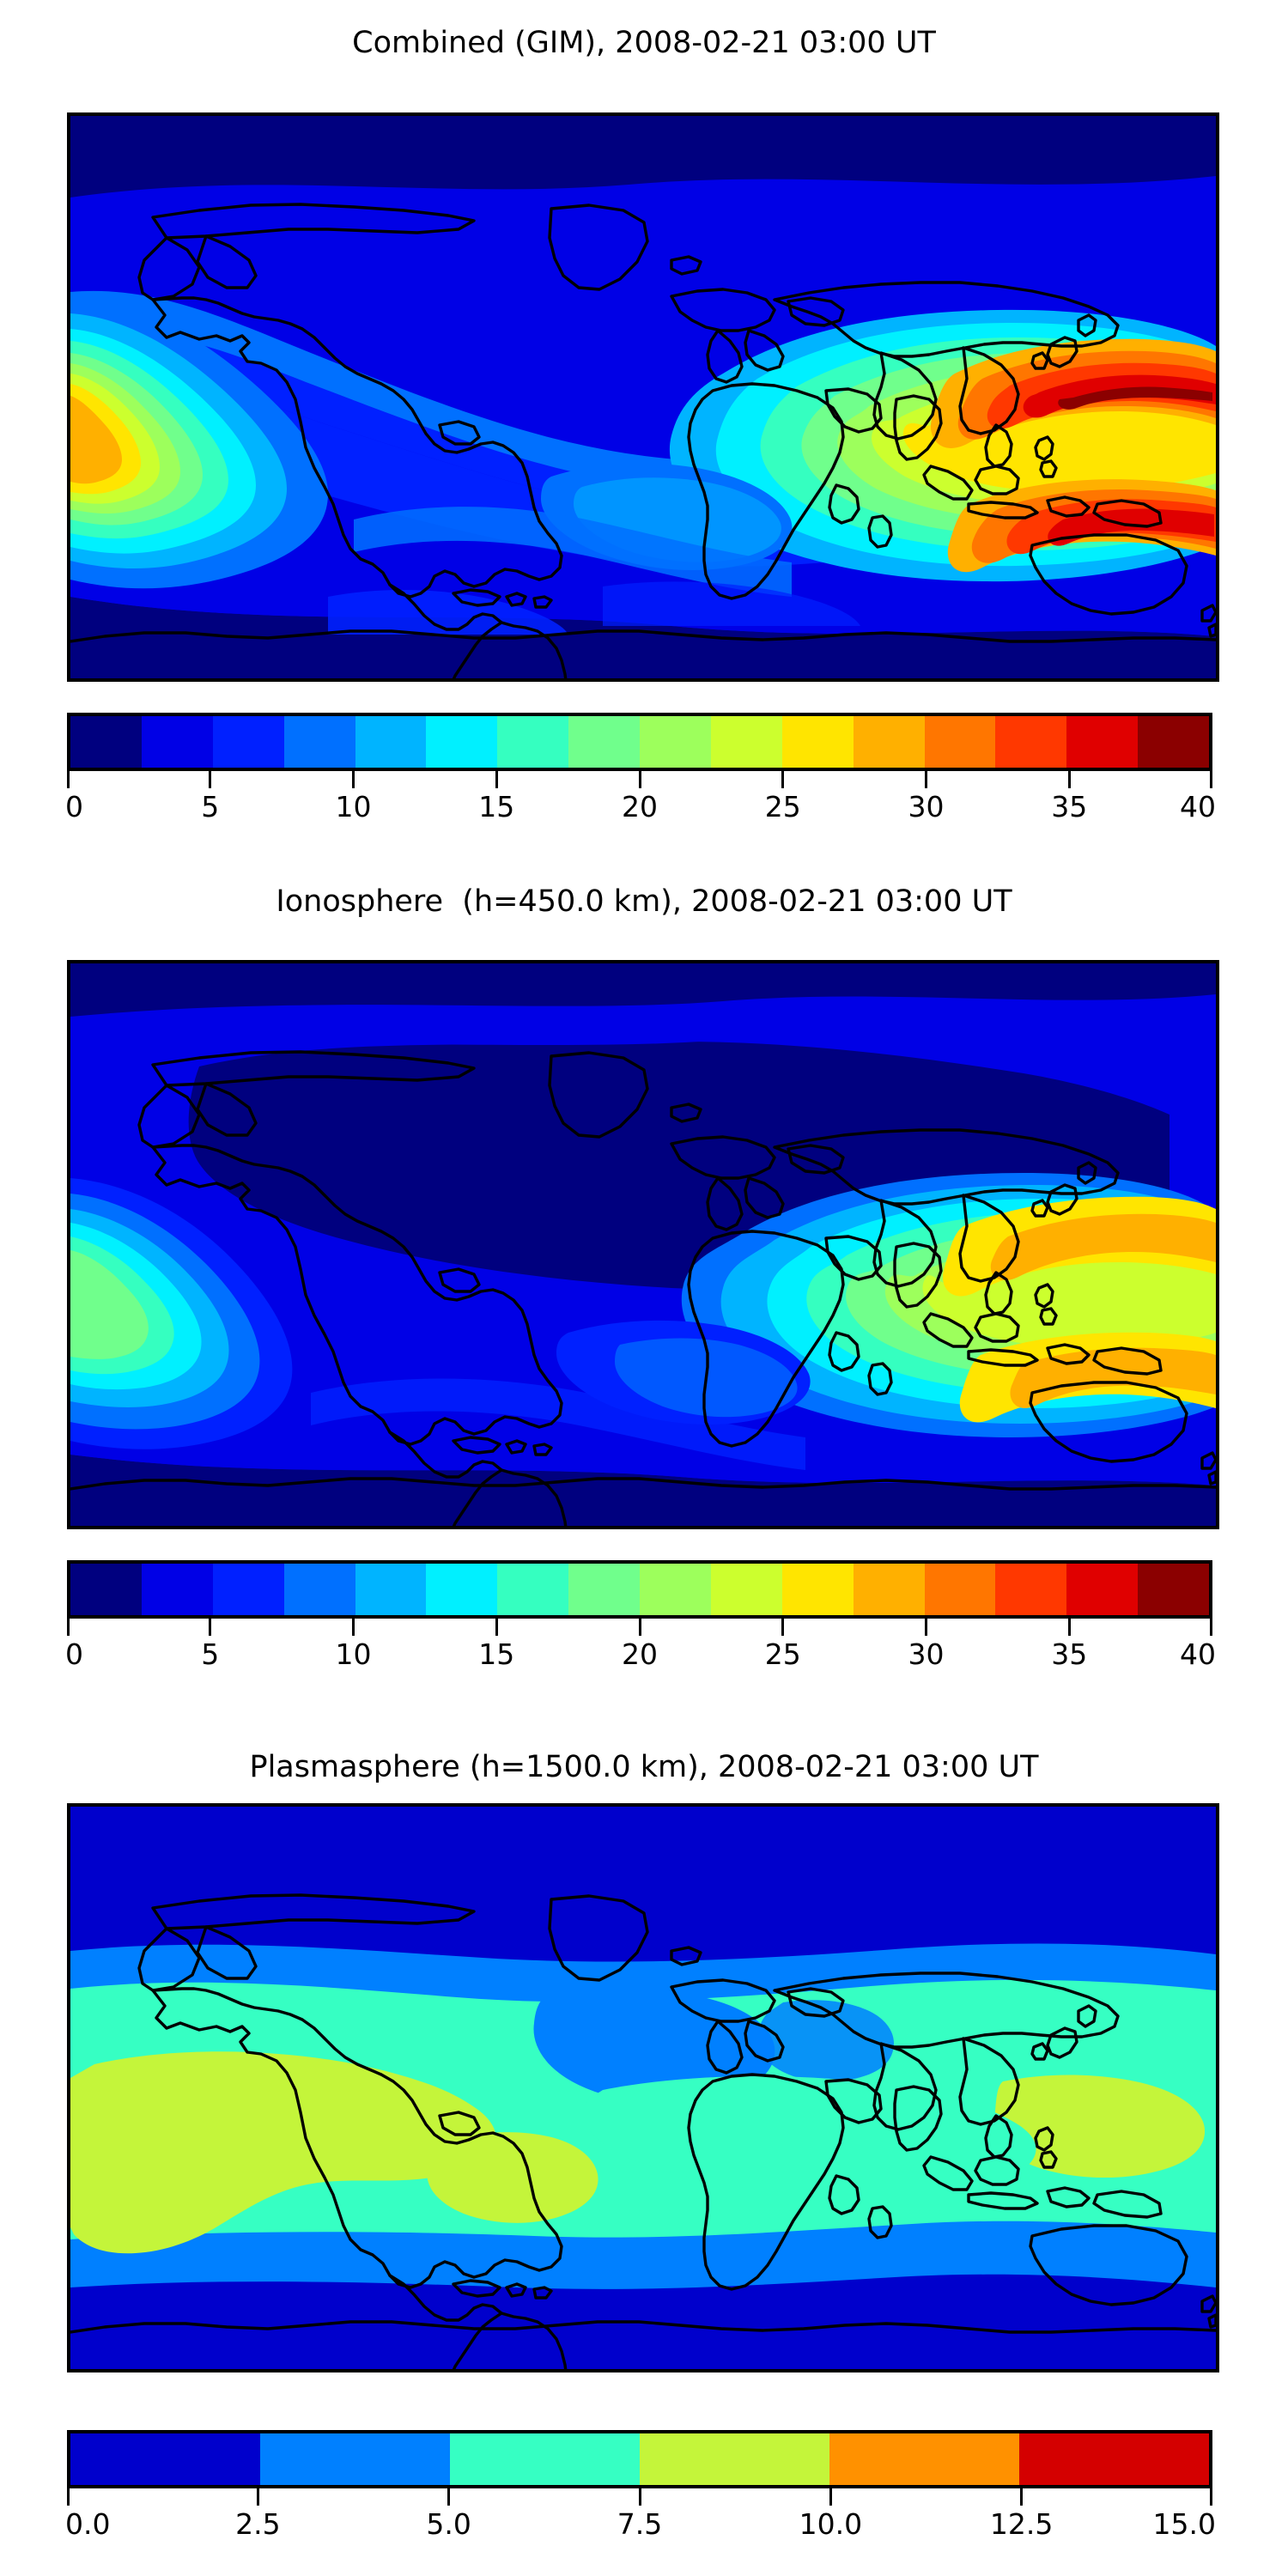 Image resolution: width=1288 pixels, height=2576 pixels. Describe the element at coordinates (640, 2524) in the screenshot. I see `colorbar-tick-label: 7.5` at that location.